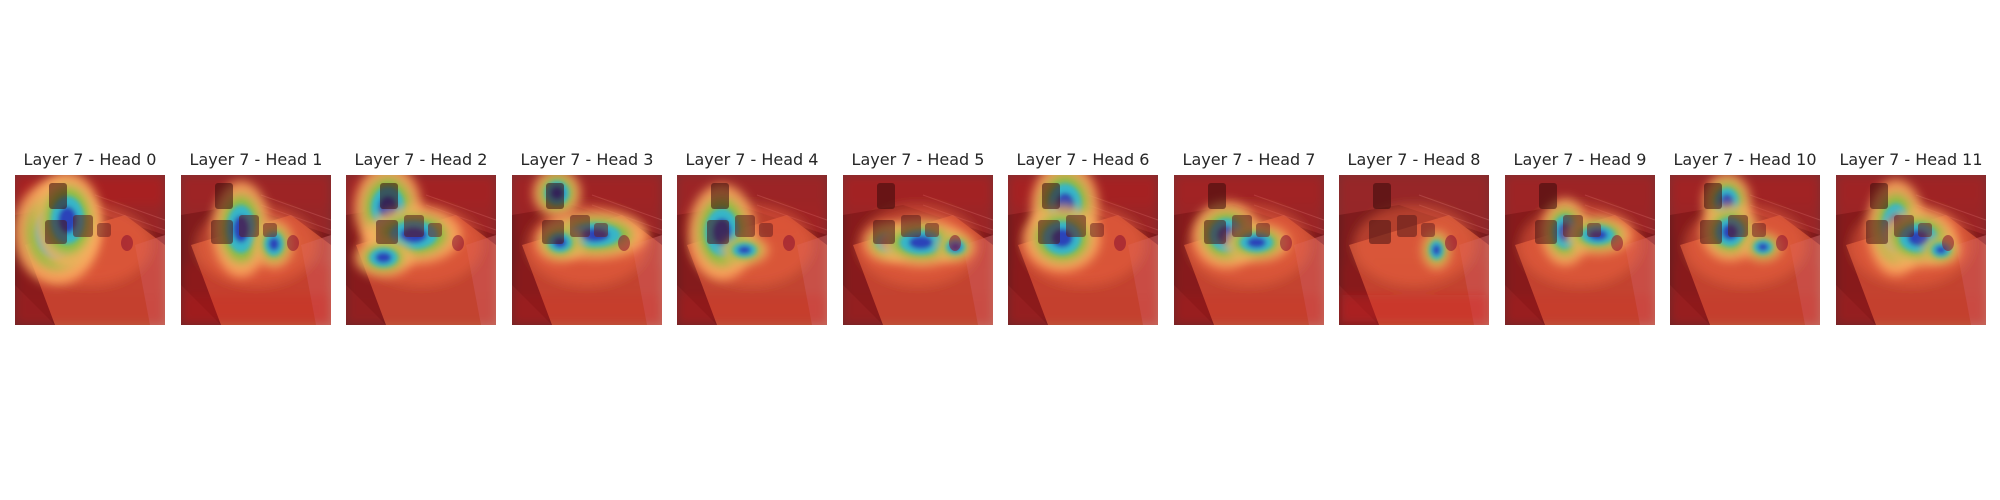 This screenshot has width=2000, height=500. Describe the element at coordinates (918, 159) in the screenshot. I see `panel-title: Layer 7 - Head 5` at that location.